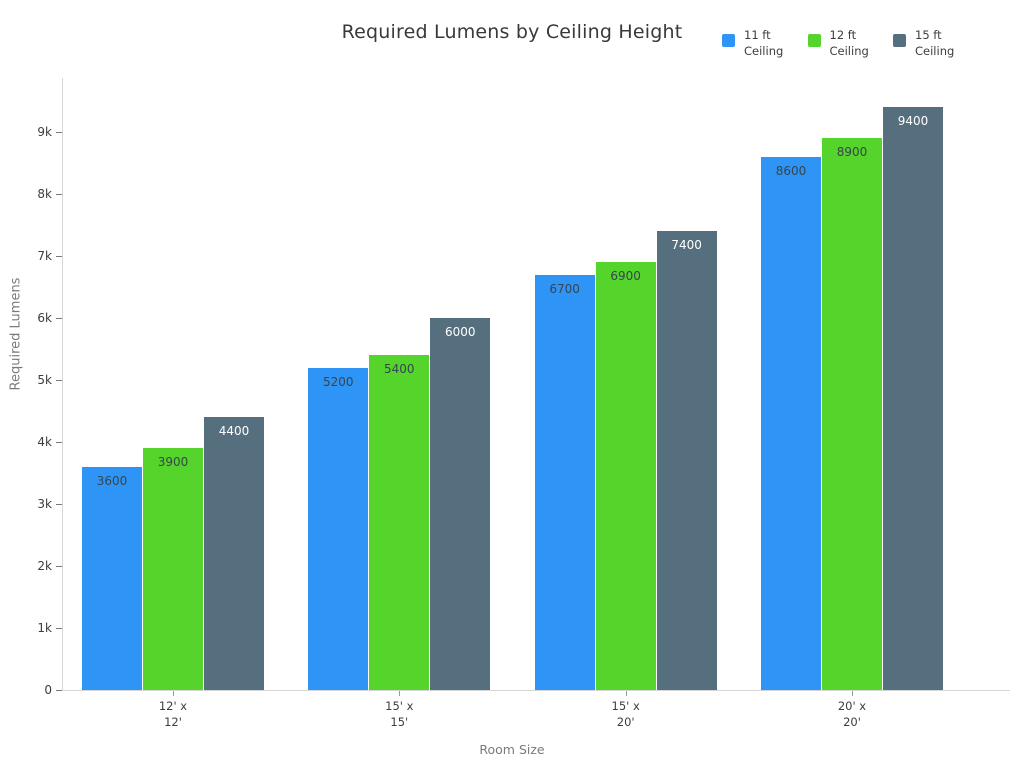 This screenshot has width=1024, height=768. Describe the element at coordinates (173, 714) in the screenshot. I see `x-tick-label: 12' x 12'` at that location.